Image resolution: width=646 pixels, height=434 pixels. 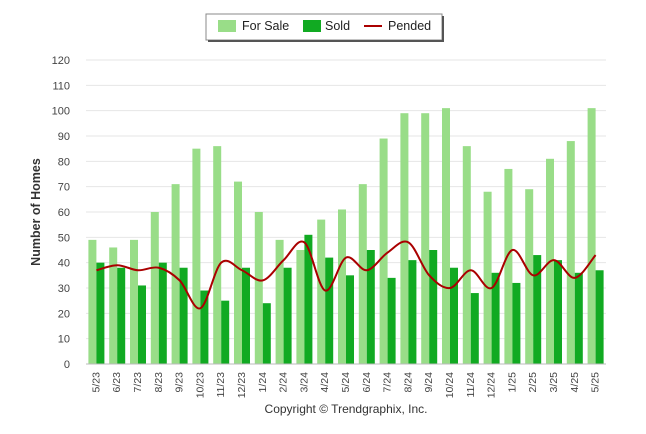 I want to click on x-tick-label: 5/24, so click(x=346, y=382).